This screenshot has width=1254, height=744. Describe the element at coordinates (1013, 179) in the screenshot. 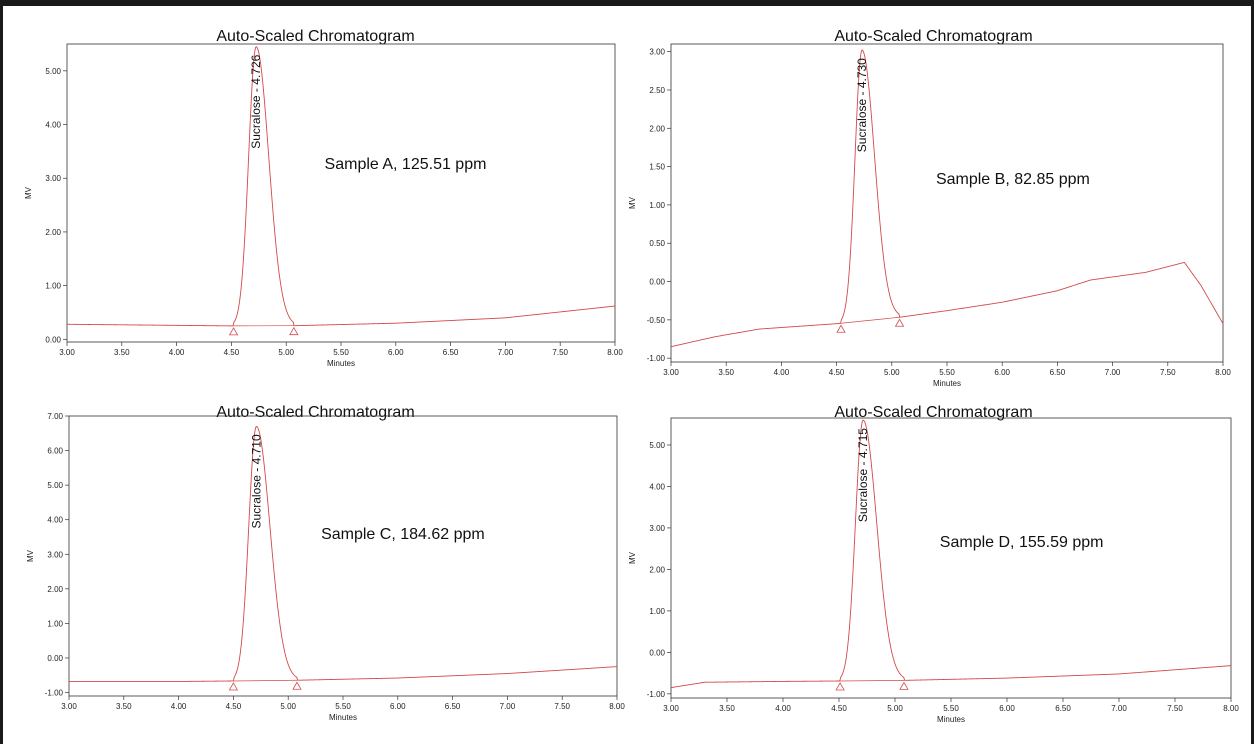

I see `sample-annotation: Sample B, 82.85 ppm` at that location.